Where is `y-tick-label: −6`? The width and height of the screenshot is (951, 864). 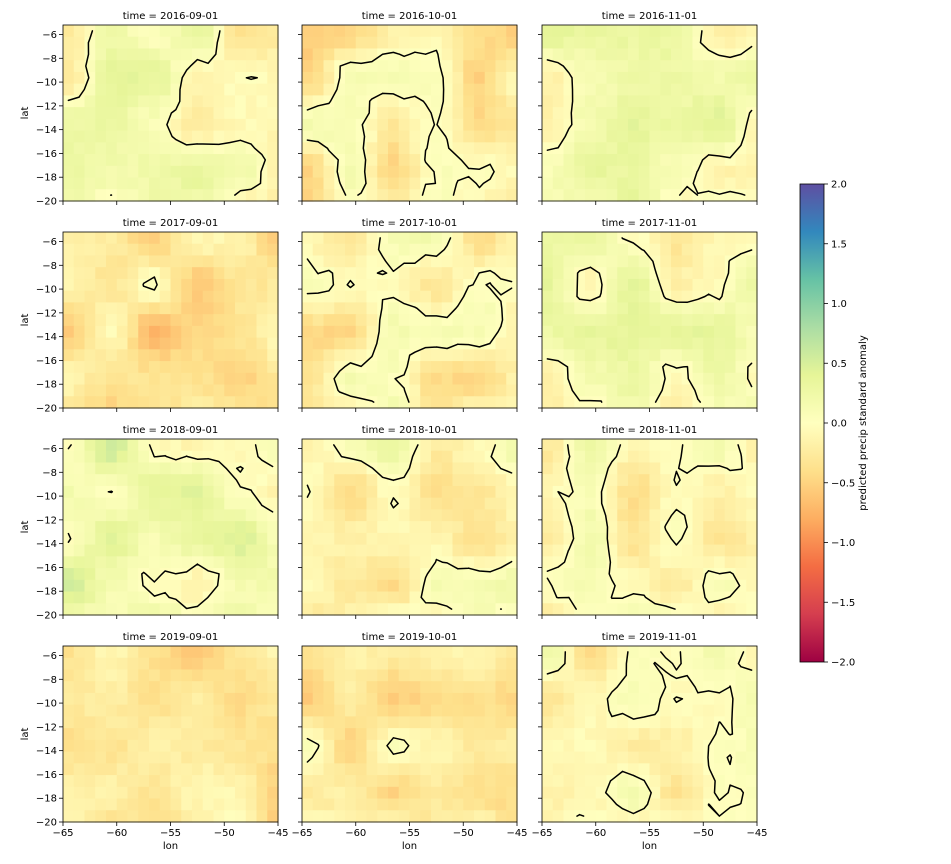
y-tick-label: −6 is located at coordinates (49, 242).